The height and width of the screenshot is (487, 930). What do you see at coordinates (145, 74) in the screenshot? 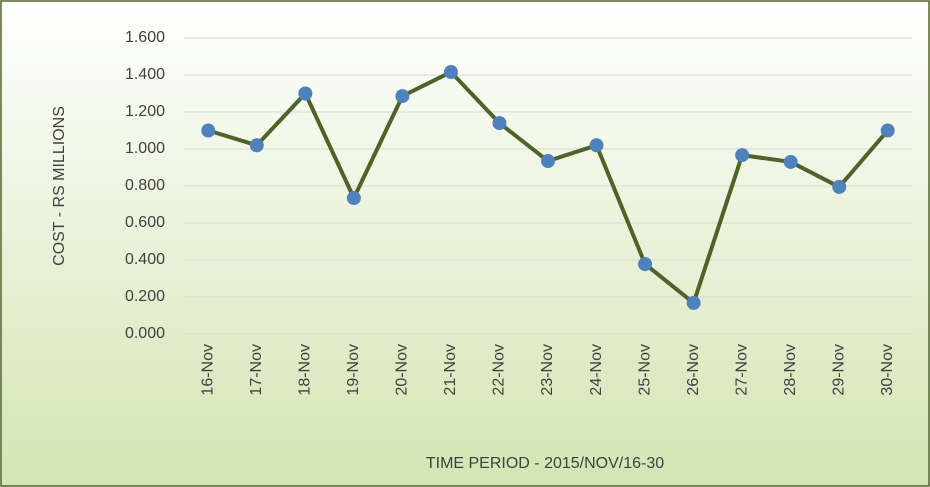
I see `y-tick-label: 1.400` at bounding box center [145, 74].